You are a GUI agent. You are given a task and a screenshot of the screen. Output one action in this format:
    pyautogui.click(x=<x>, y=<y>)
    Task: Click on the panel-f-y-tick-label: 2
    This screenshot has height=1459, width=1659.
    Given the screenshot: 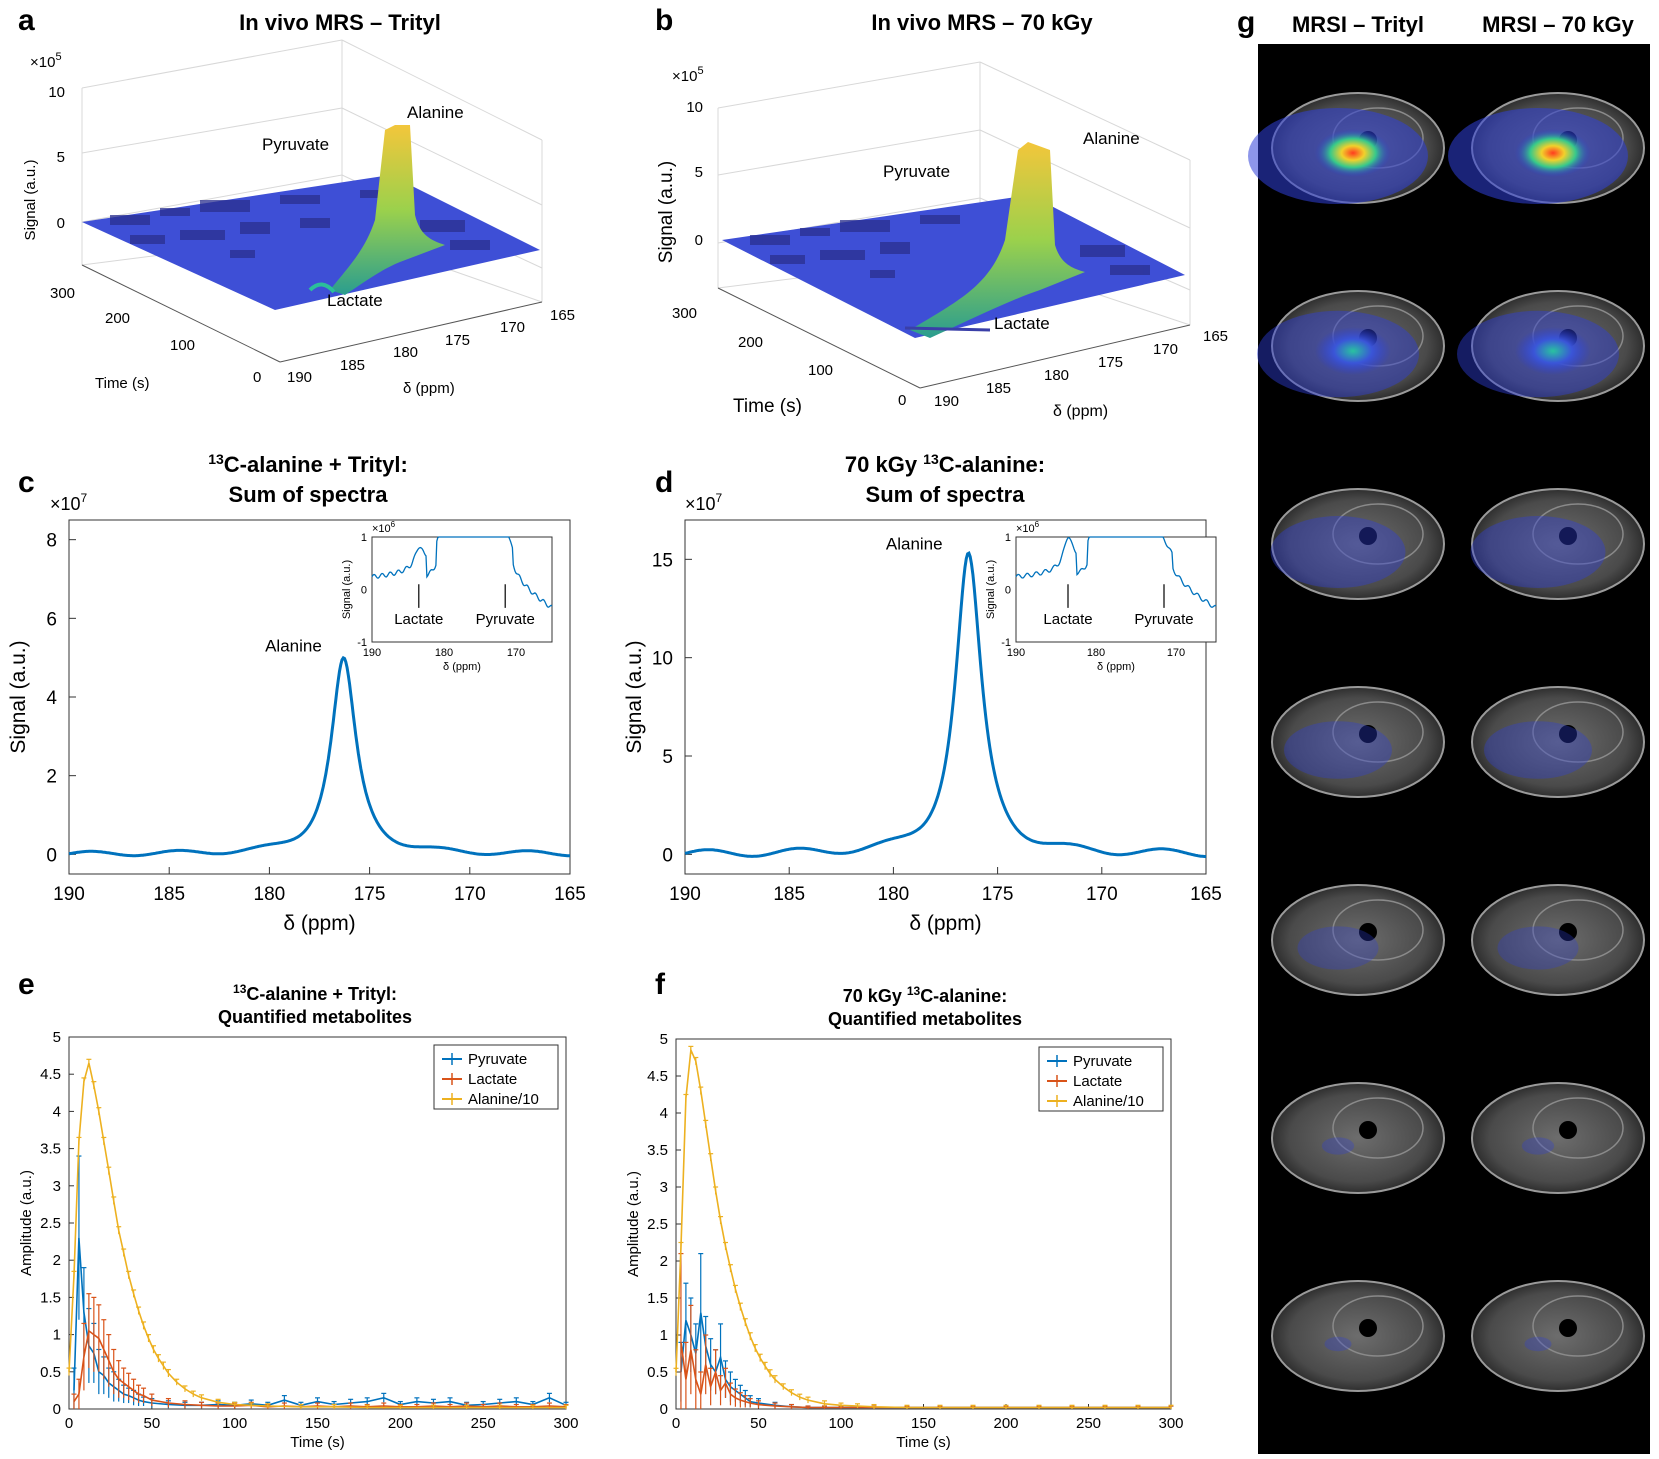 What is the action you would take?
    pyautogui.click(x=664, y=1261)
    